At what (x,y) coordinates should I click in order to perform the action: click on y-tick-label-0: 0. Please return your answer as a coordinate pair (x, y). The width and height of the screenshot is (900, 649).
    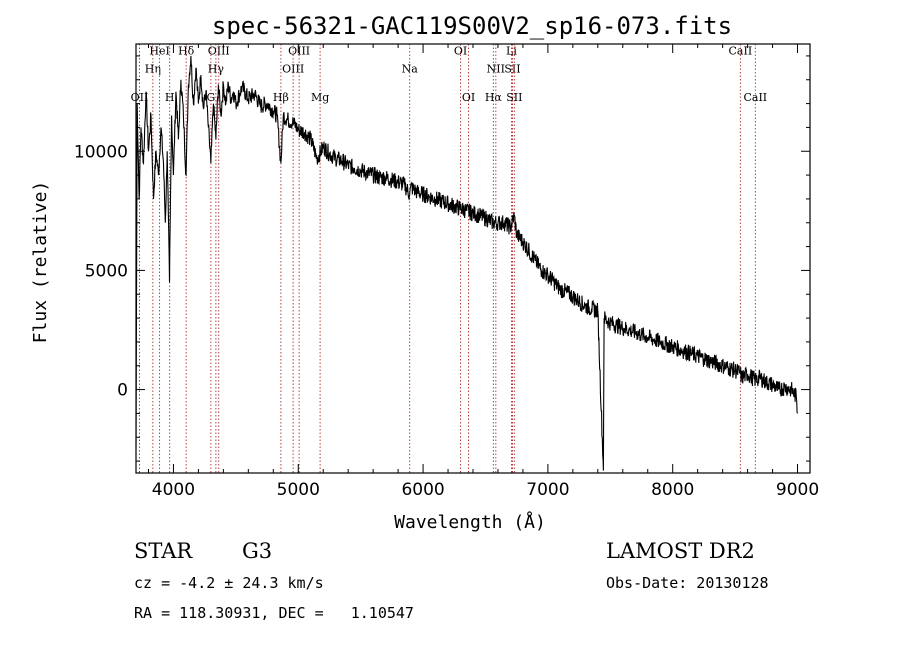
    Looking at the image, I should click on (122, 391).